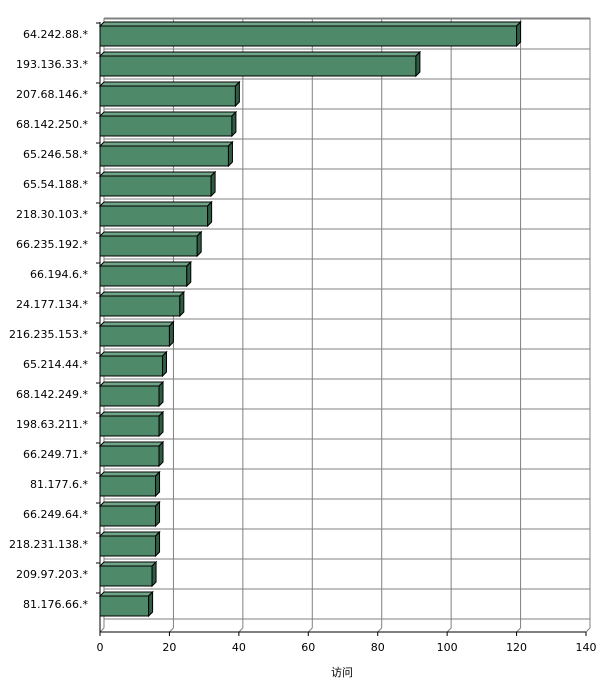 The image size is (600, 694). What do you see at coordinates (52, 94) in the screenshot?
I see `category-label-2: 207.68.146.*` at bounding box center [52, 94].